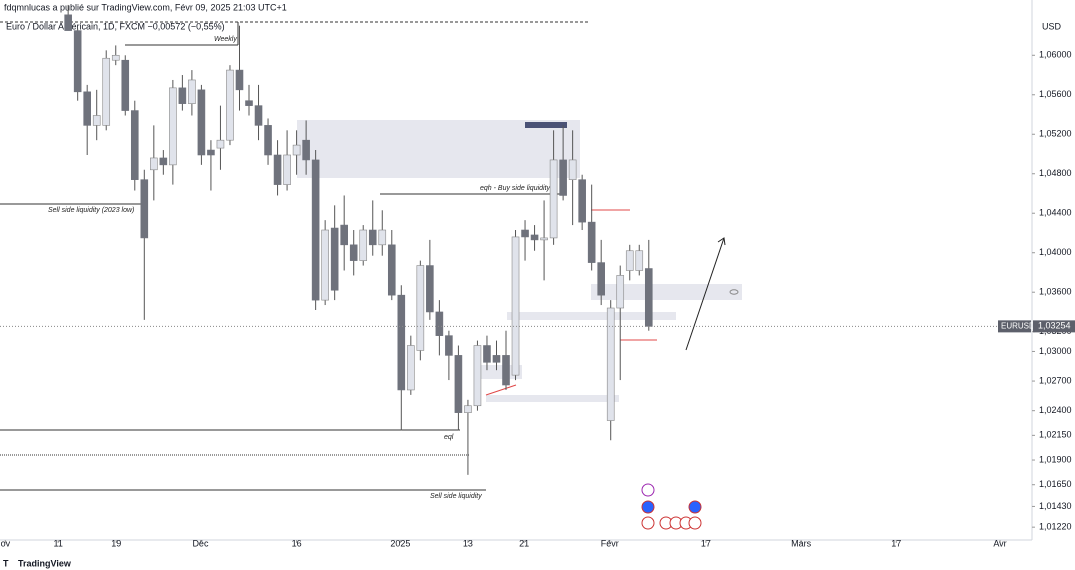  Describe the element at coordinates (896, 543) in the screenshot. I see `x-tick-label: 17` at that location.